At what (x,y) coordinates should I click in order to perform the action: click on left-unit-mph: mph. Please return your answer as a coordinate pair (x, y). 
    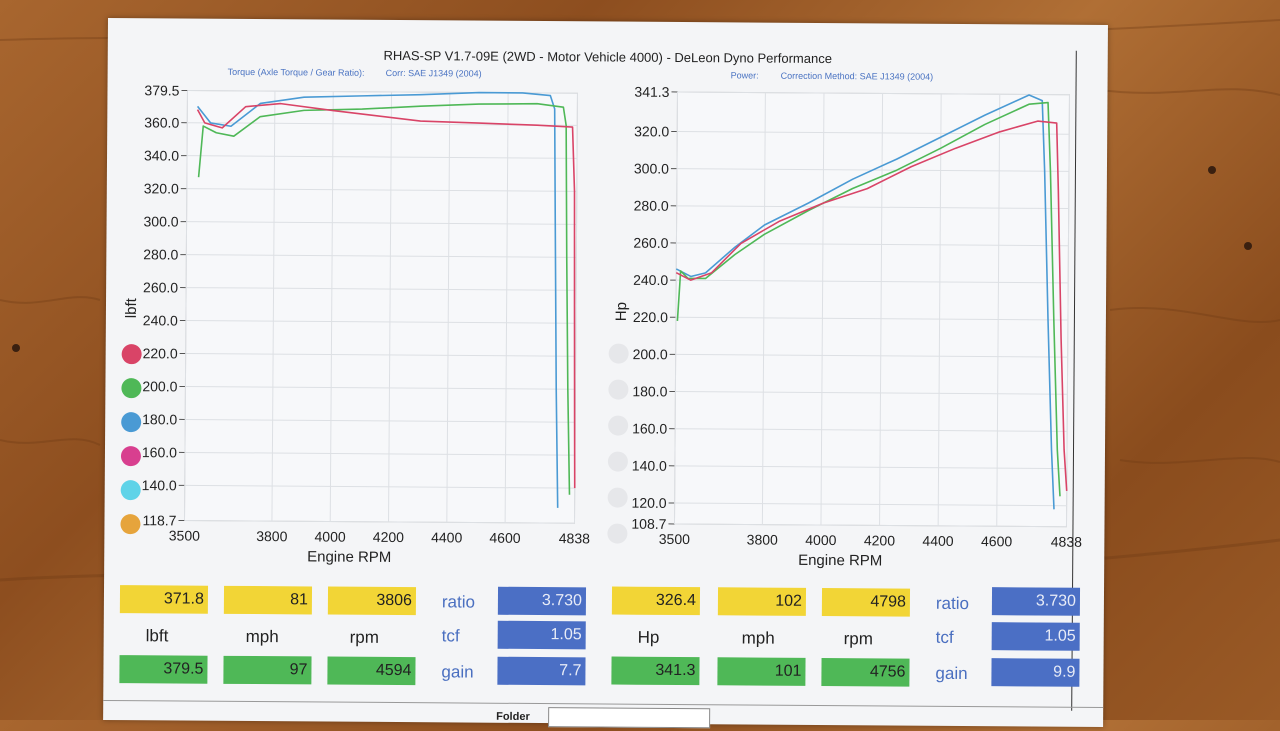
    Looking at the image, I should click on (262, 637).